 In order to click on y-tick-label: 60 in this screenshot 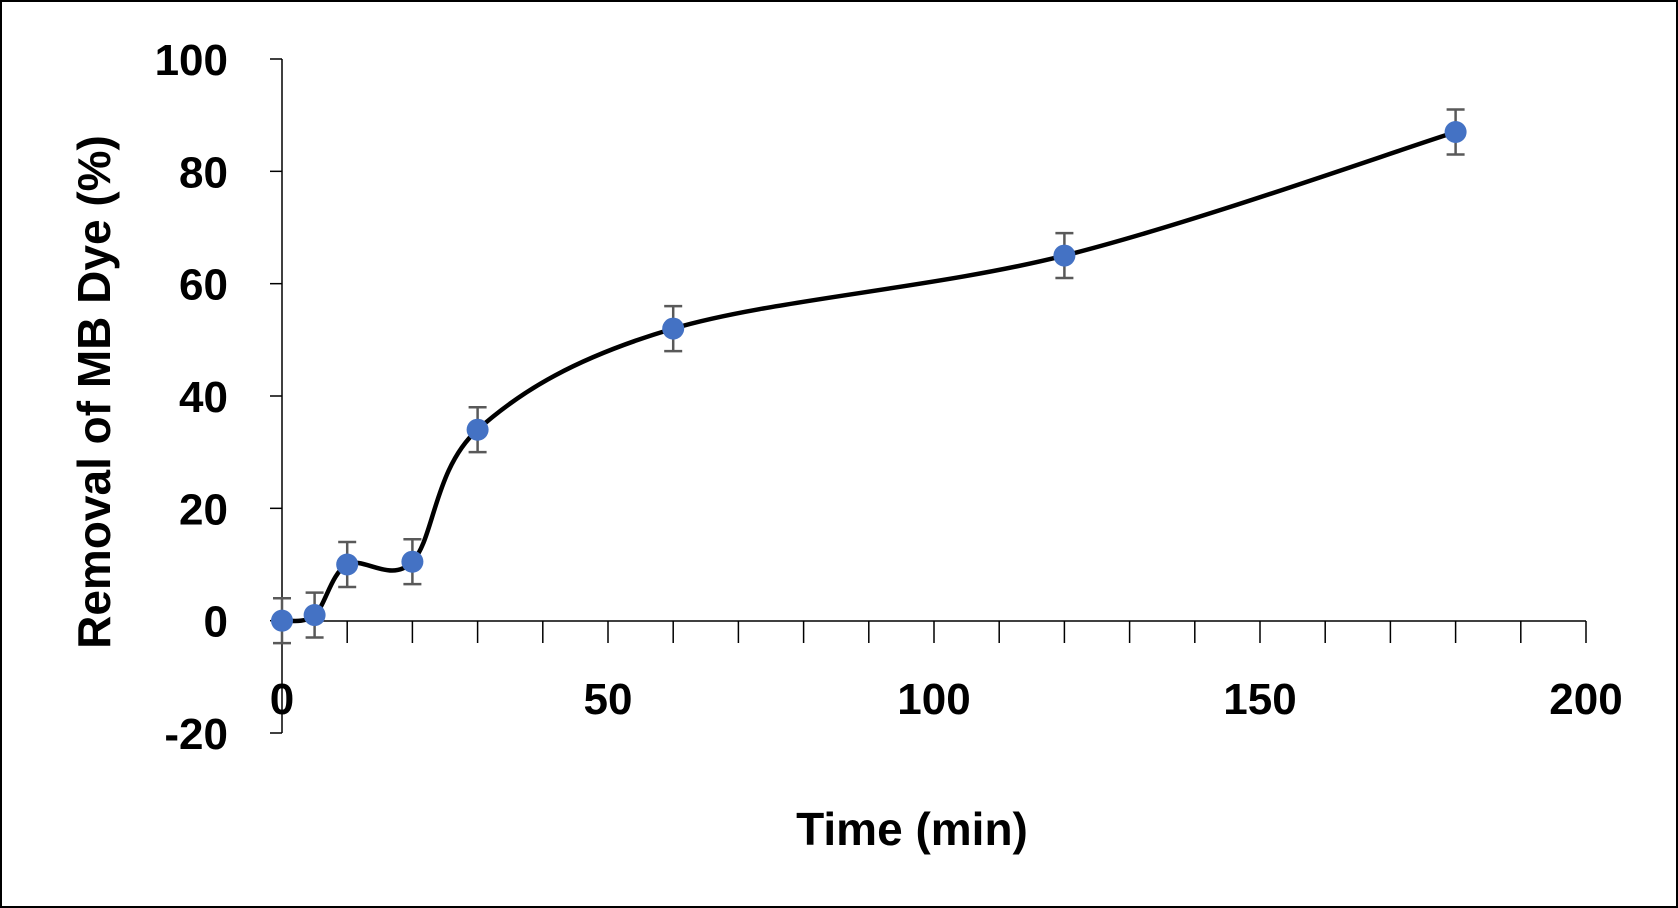, I will do `click(203, 285)`.